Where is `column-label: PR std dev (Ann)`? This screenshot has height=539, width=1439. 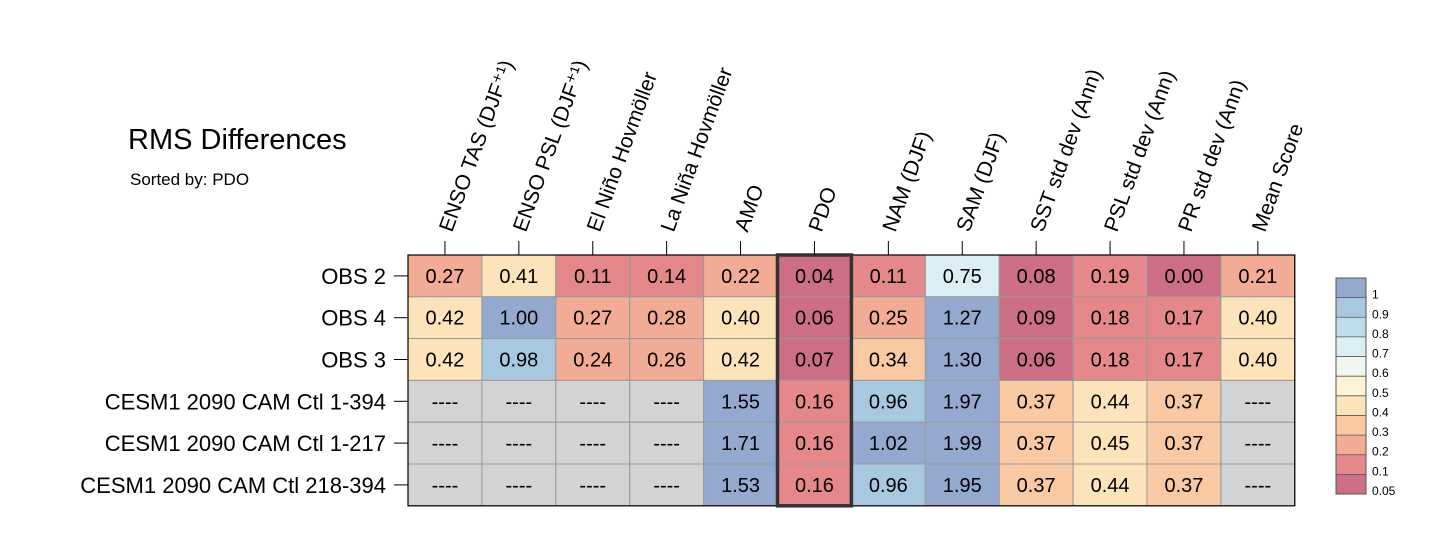 column-label: PR std dev (Ann) is located at coordinates (1212, 156).